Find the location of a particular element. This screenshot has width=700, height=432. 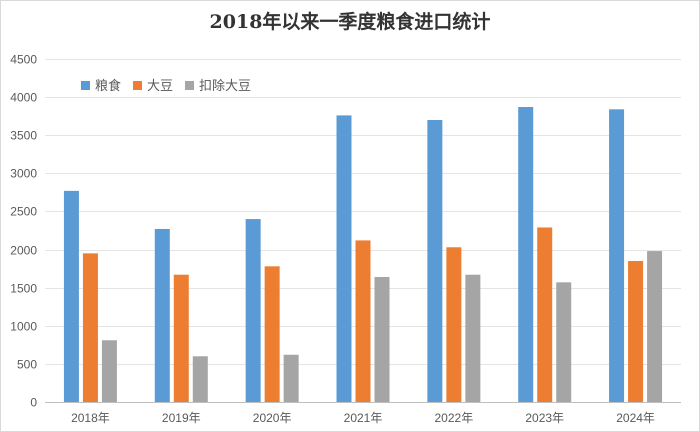

legend-label: 粮食 is located at coordinates (108, 85).